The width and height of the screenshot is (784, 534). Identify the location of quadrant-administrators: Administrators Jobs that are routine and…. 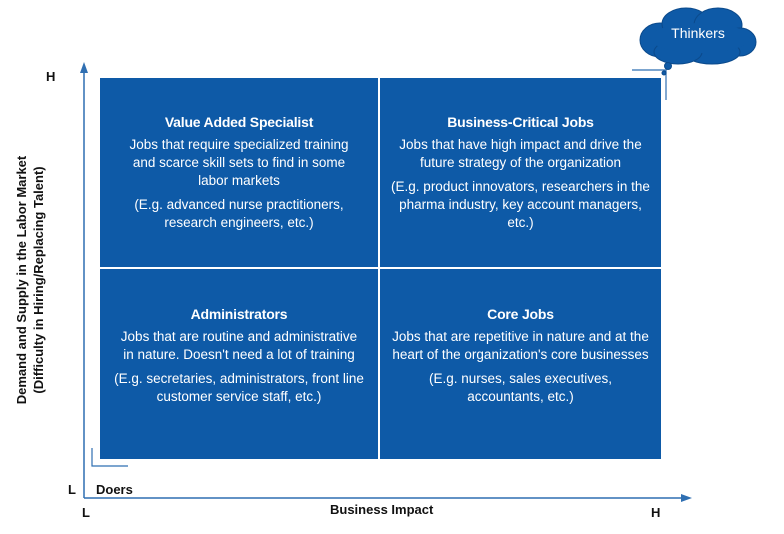
(239, 364).